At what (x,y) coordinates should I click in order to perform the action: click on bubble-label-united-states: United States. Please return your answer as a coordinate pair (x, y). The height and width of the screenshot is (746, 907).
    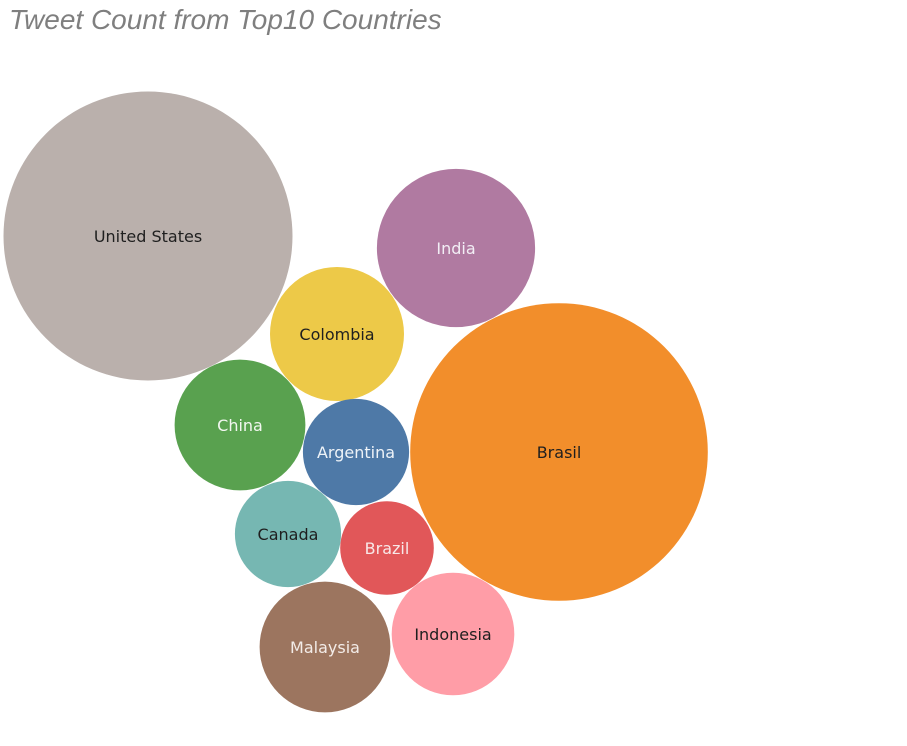
    Looking at the image, I should click on (148, 236).